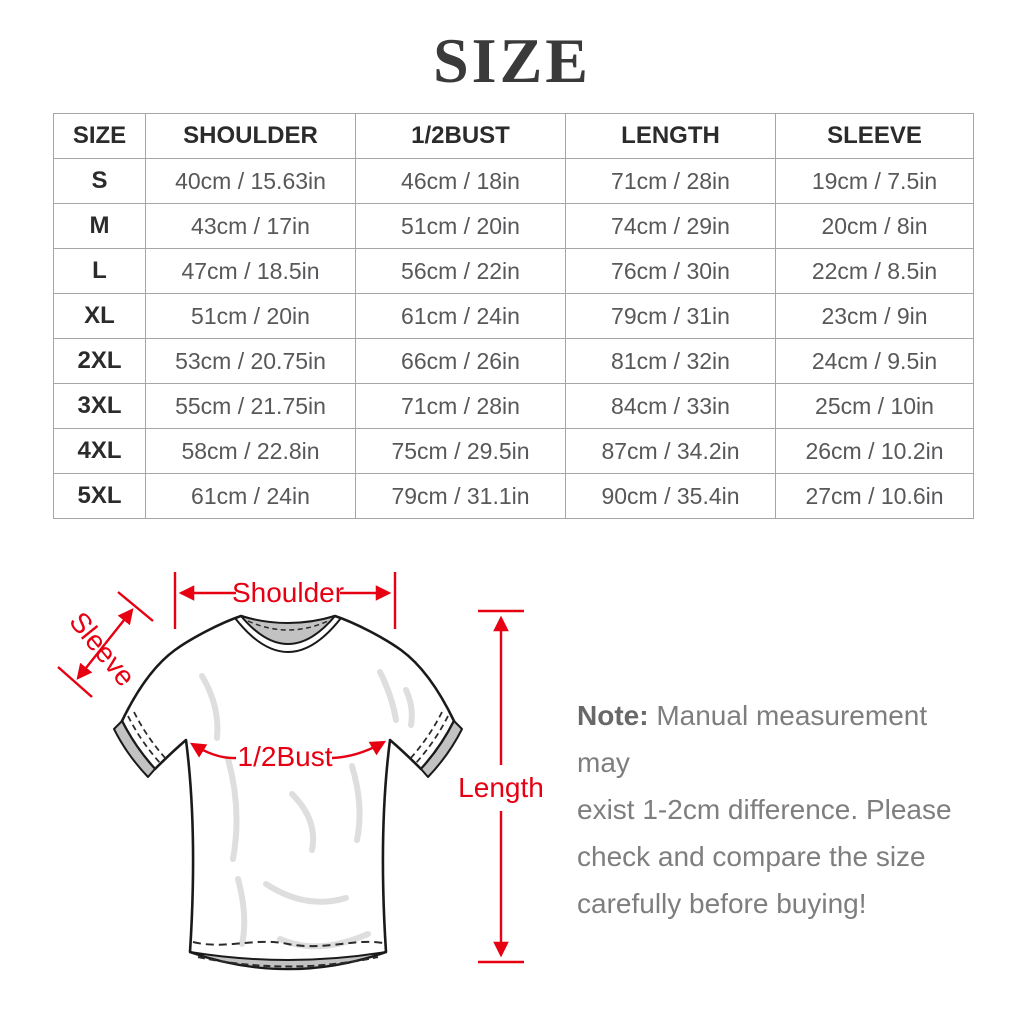  What do you see at coordinates (670, 316) in the screenshot?
I see `table-cell: 79cm / 31in` at bounding box center [670, 316].